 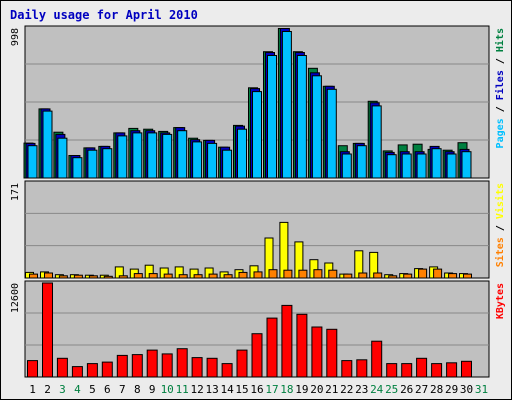 I want to click on day-label: 6, so click(x=107, y=389).